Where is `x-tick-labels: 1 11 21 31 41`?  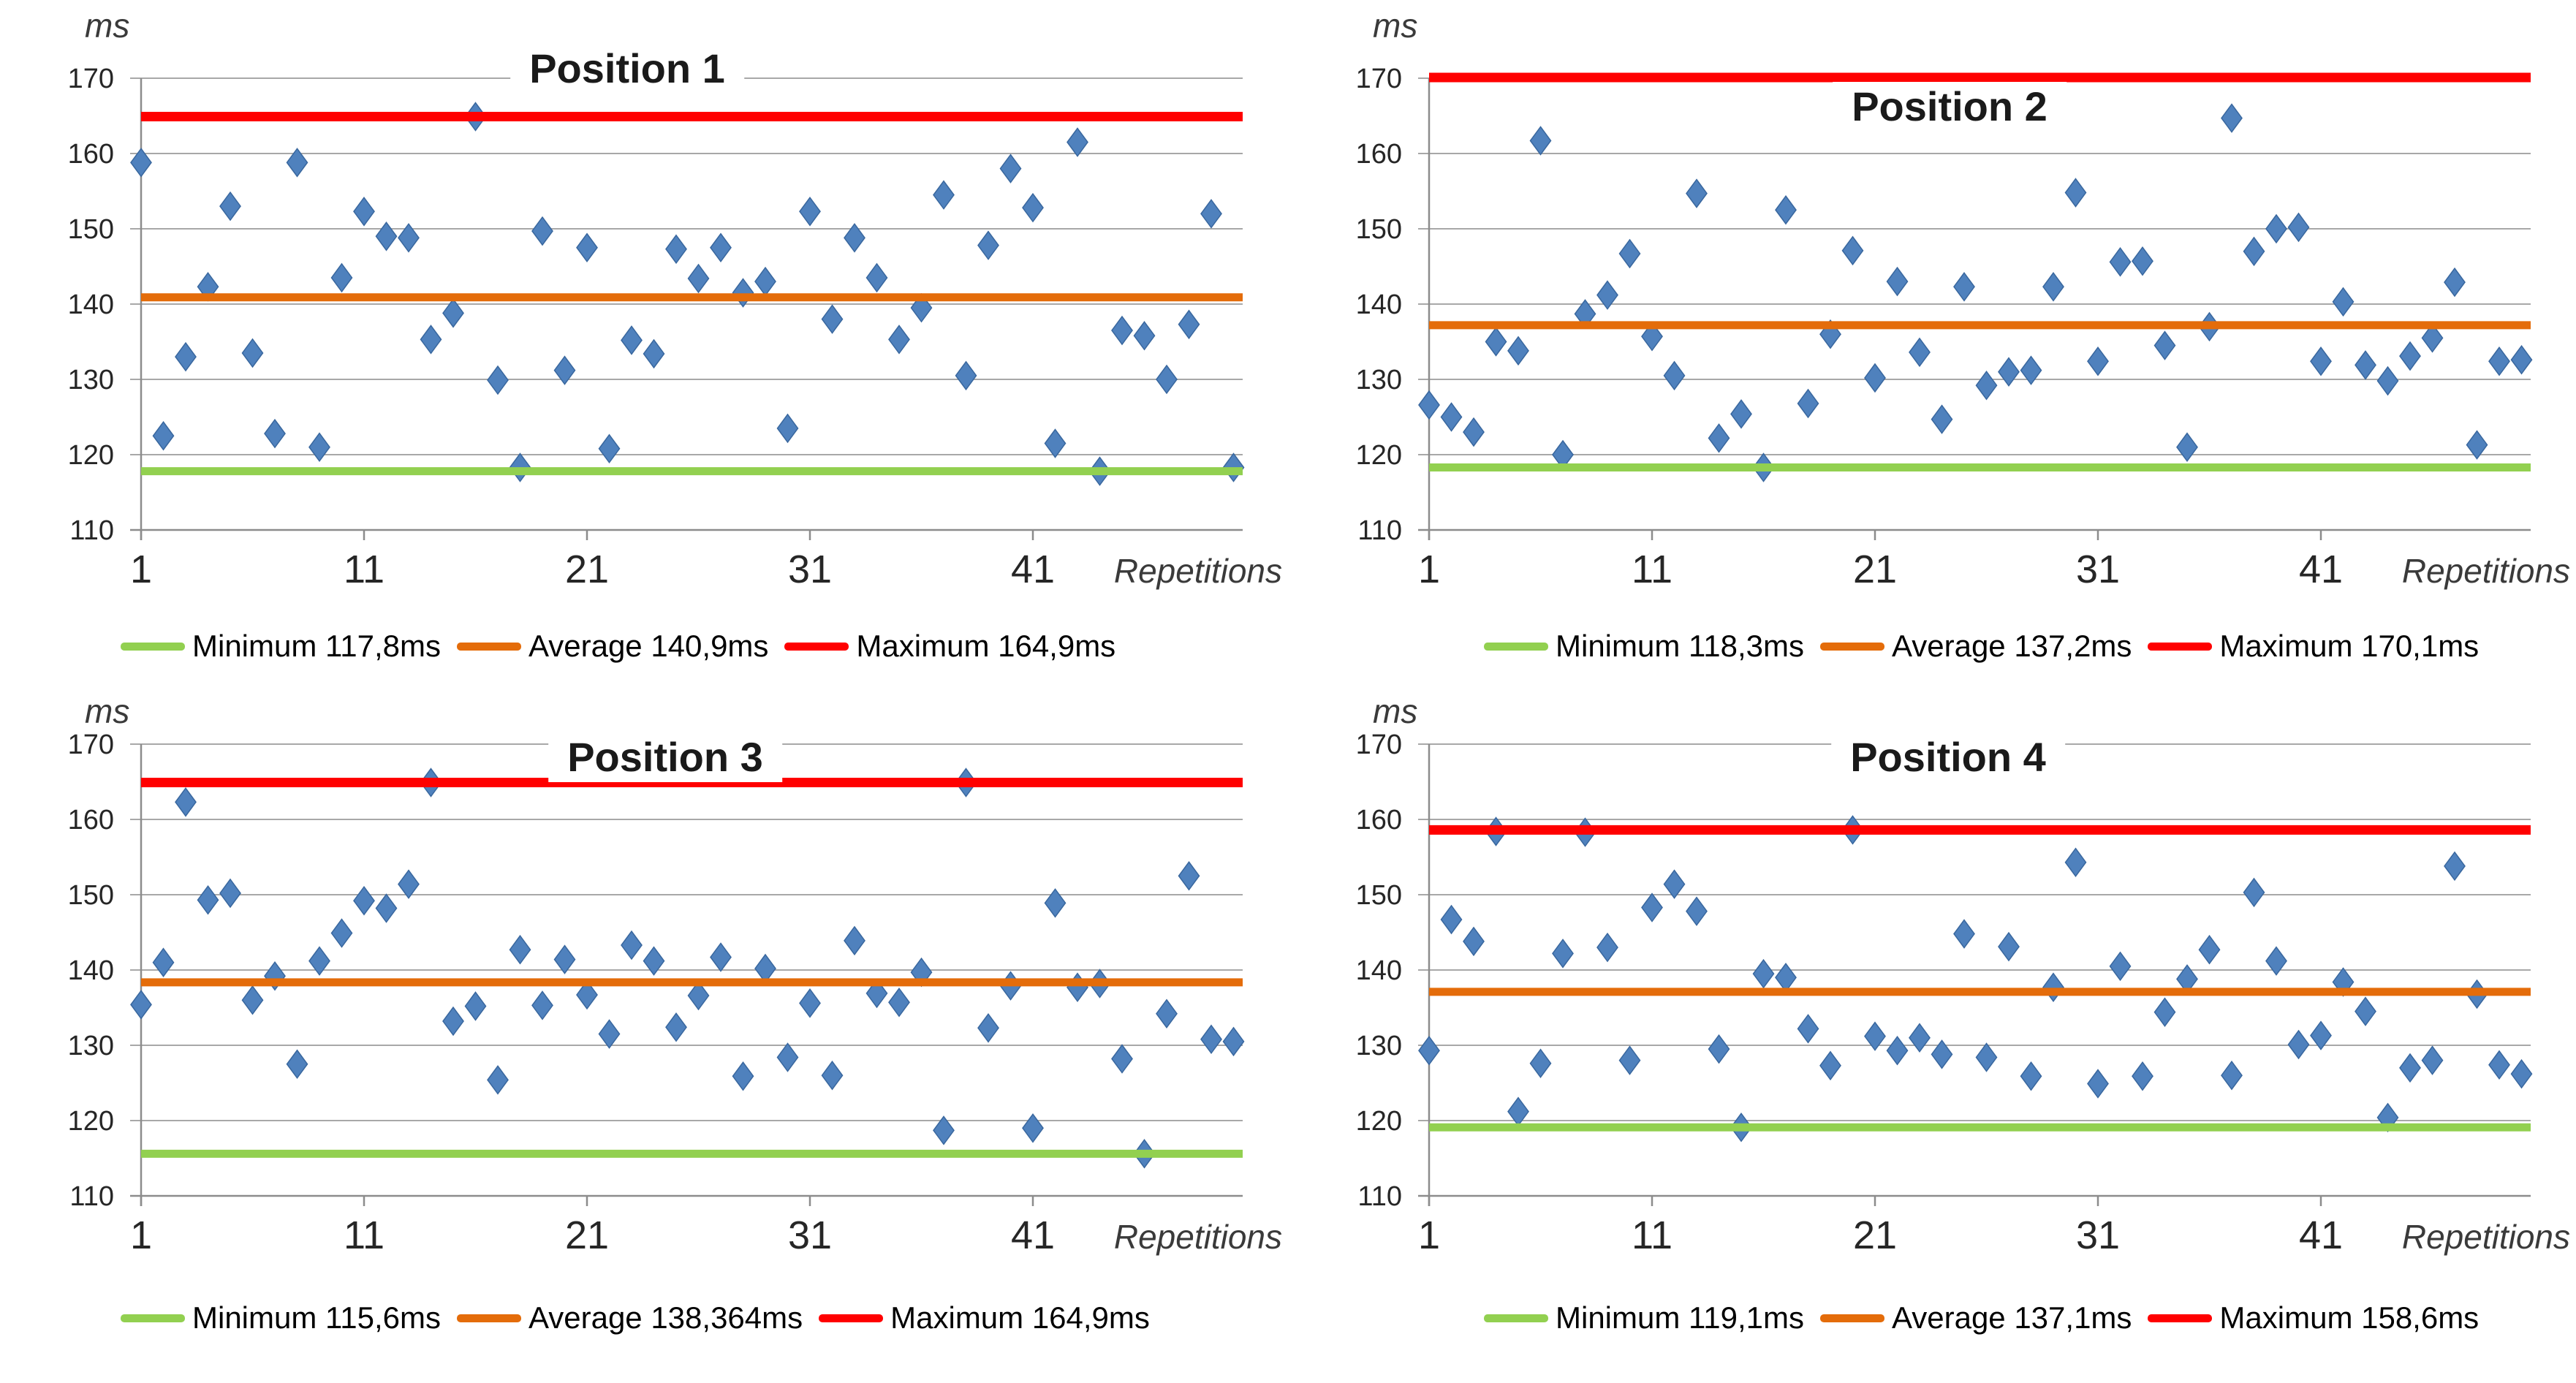 x-tick-labels: 1 11 21 31 41 is located at coordinates (592, 569).